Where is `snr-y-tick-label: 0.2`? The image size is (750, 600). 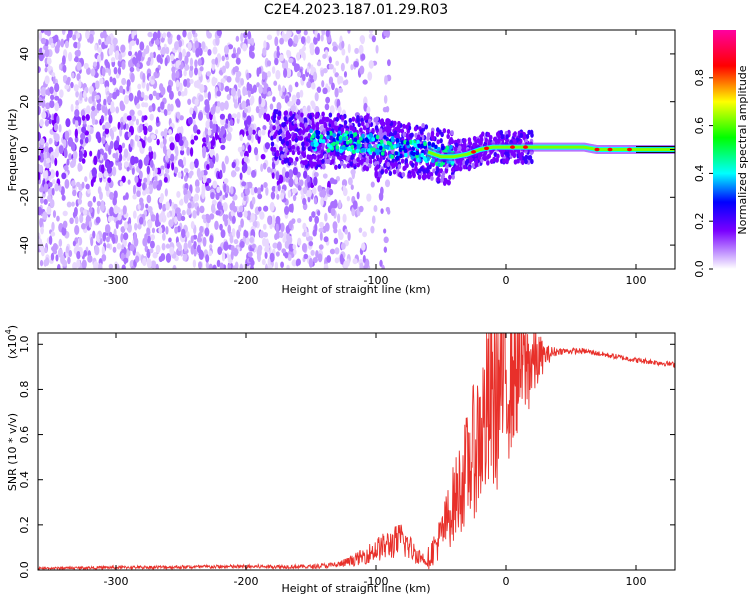
snr-y-tick-label: 0.2 is located at coordinates (24, 525).